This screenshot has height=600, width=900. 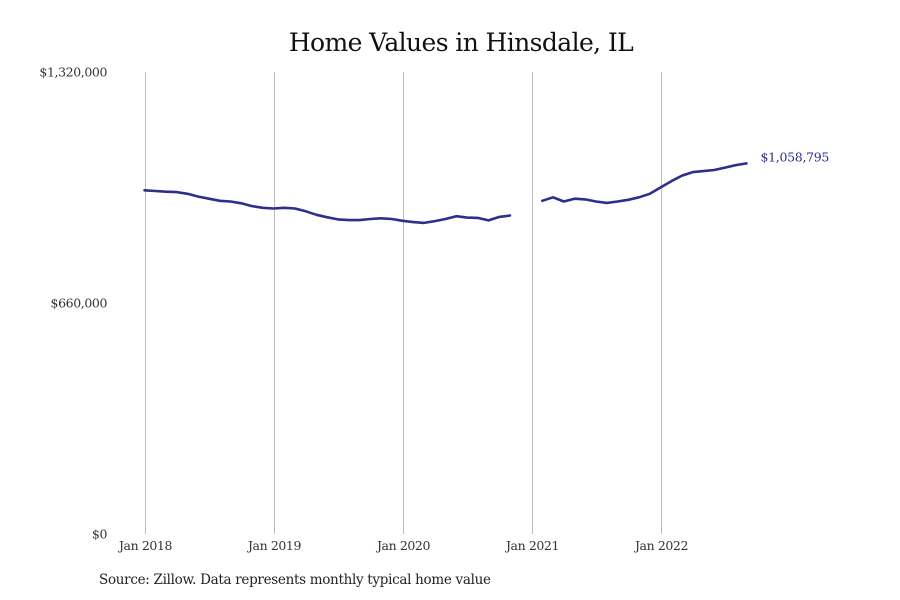 I want to click on y-tick-label: $0, so click(x=100, y=534).